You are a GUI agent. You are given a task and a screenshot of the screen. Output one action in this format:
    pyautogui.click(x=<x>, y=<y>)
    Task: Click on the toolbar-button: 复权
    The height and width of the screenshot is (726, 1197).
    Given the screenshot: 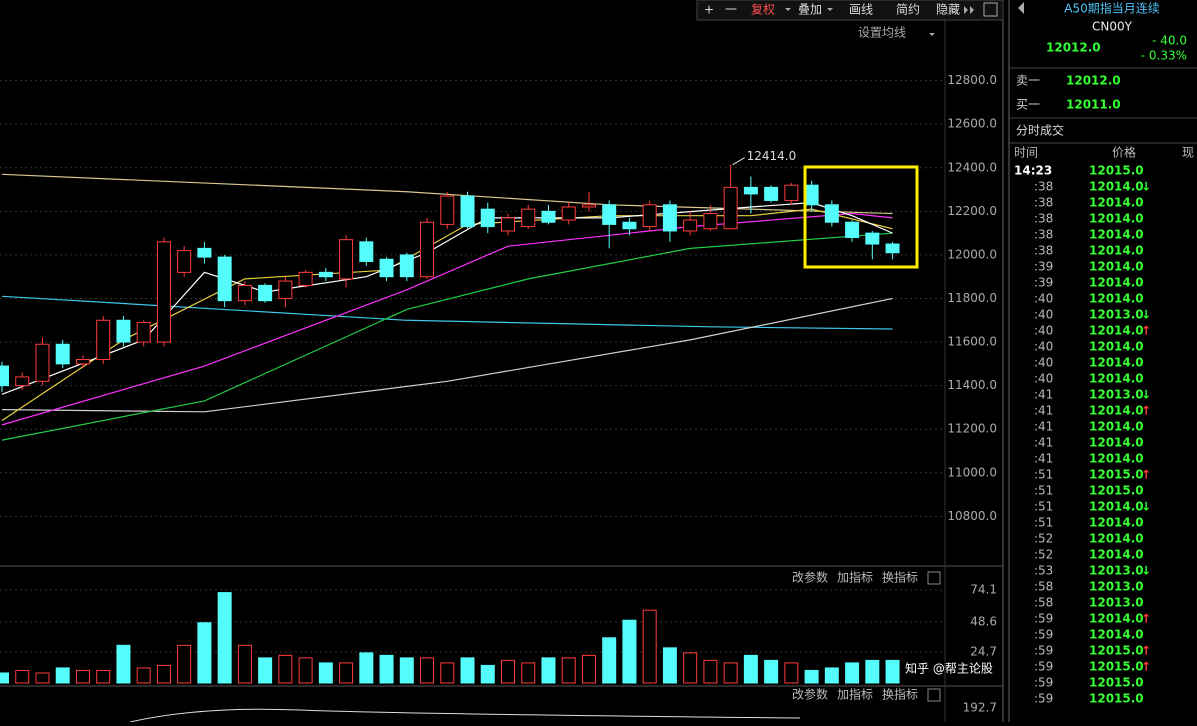 What is the action you would take?
    pyautogui.click(x=763, y=10)
    